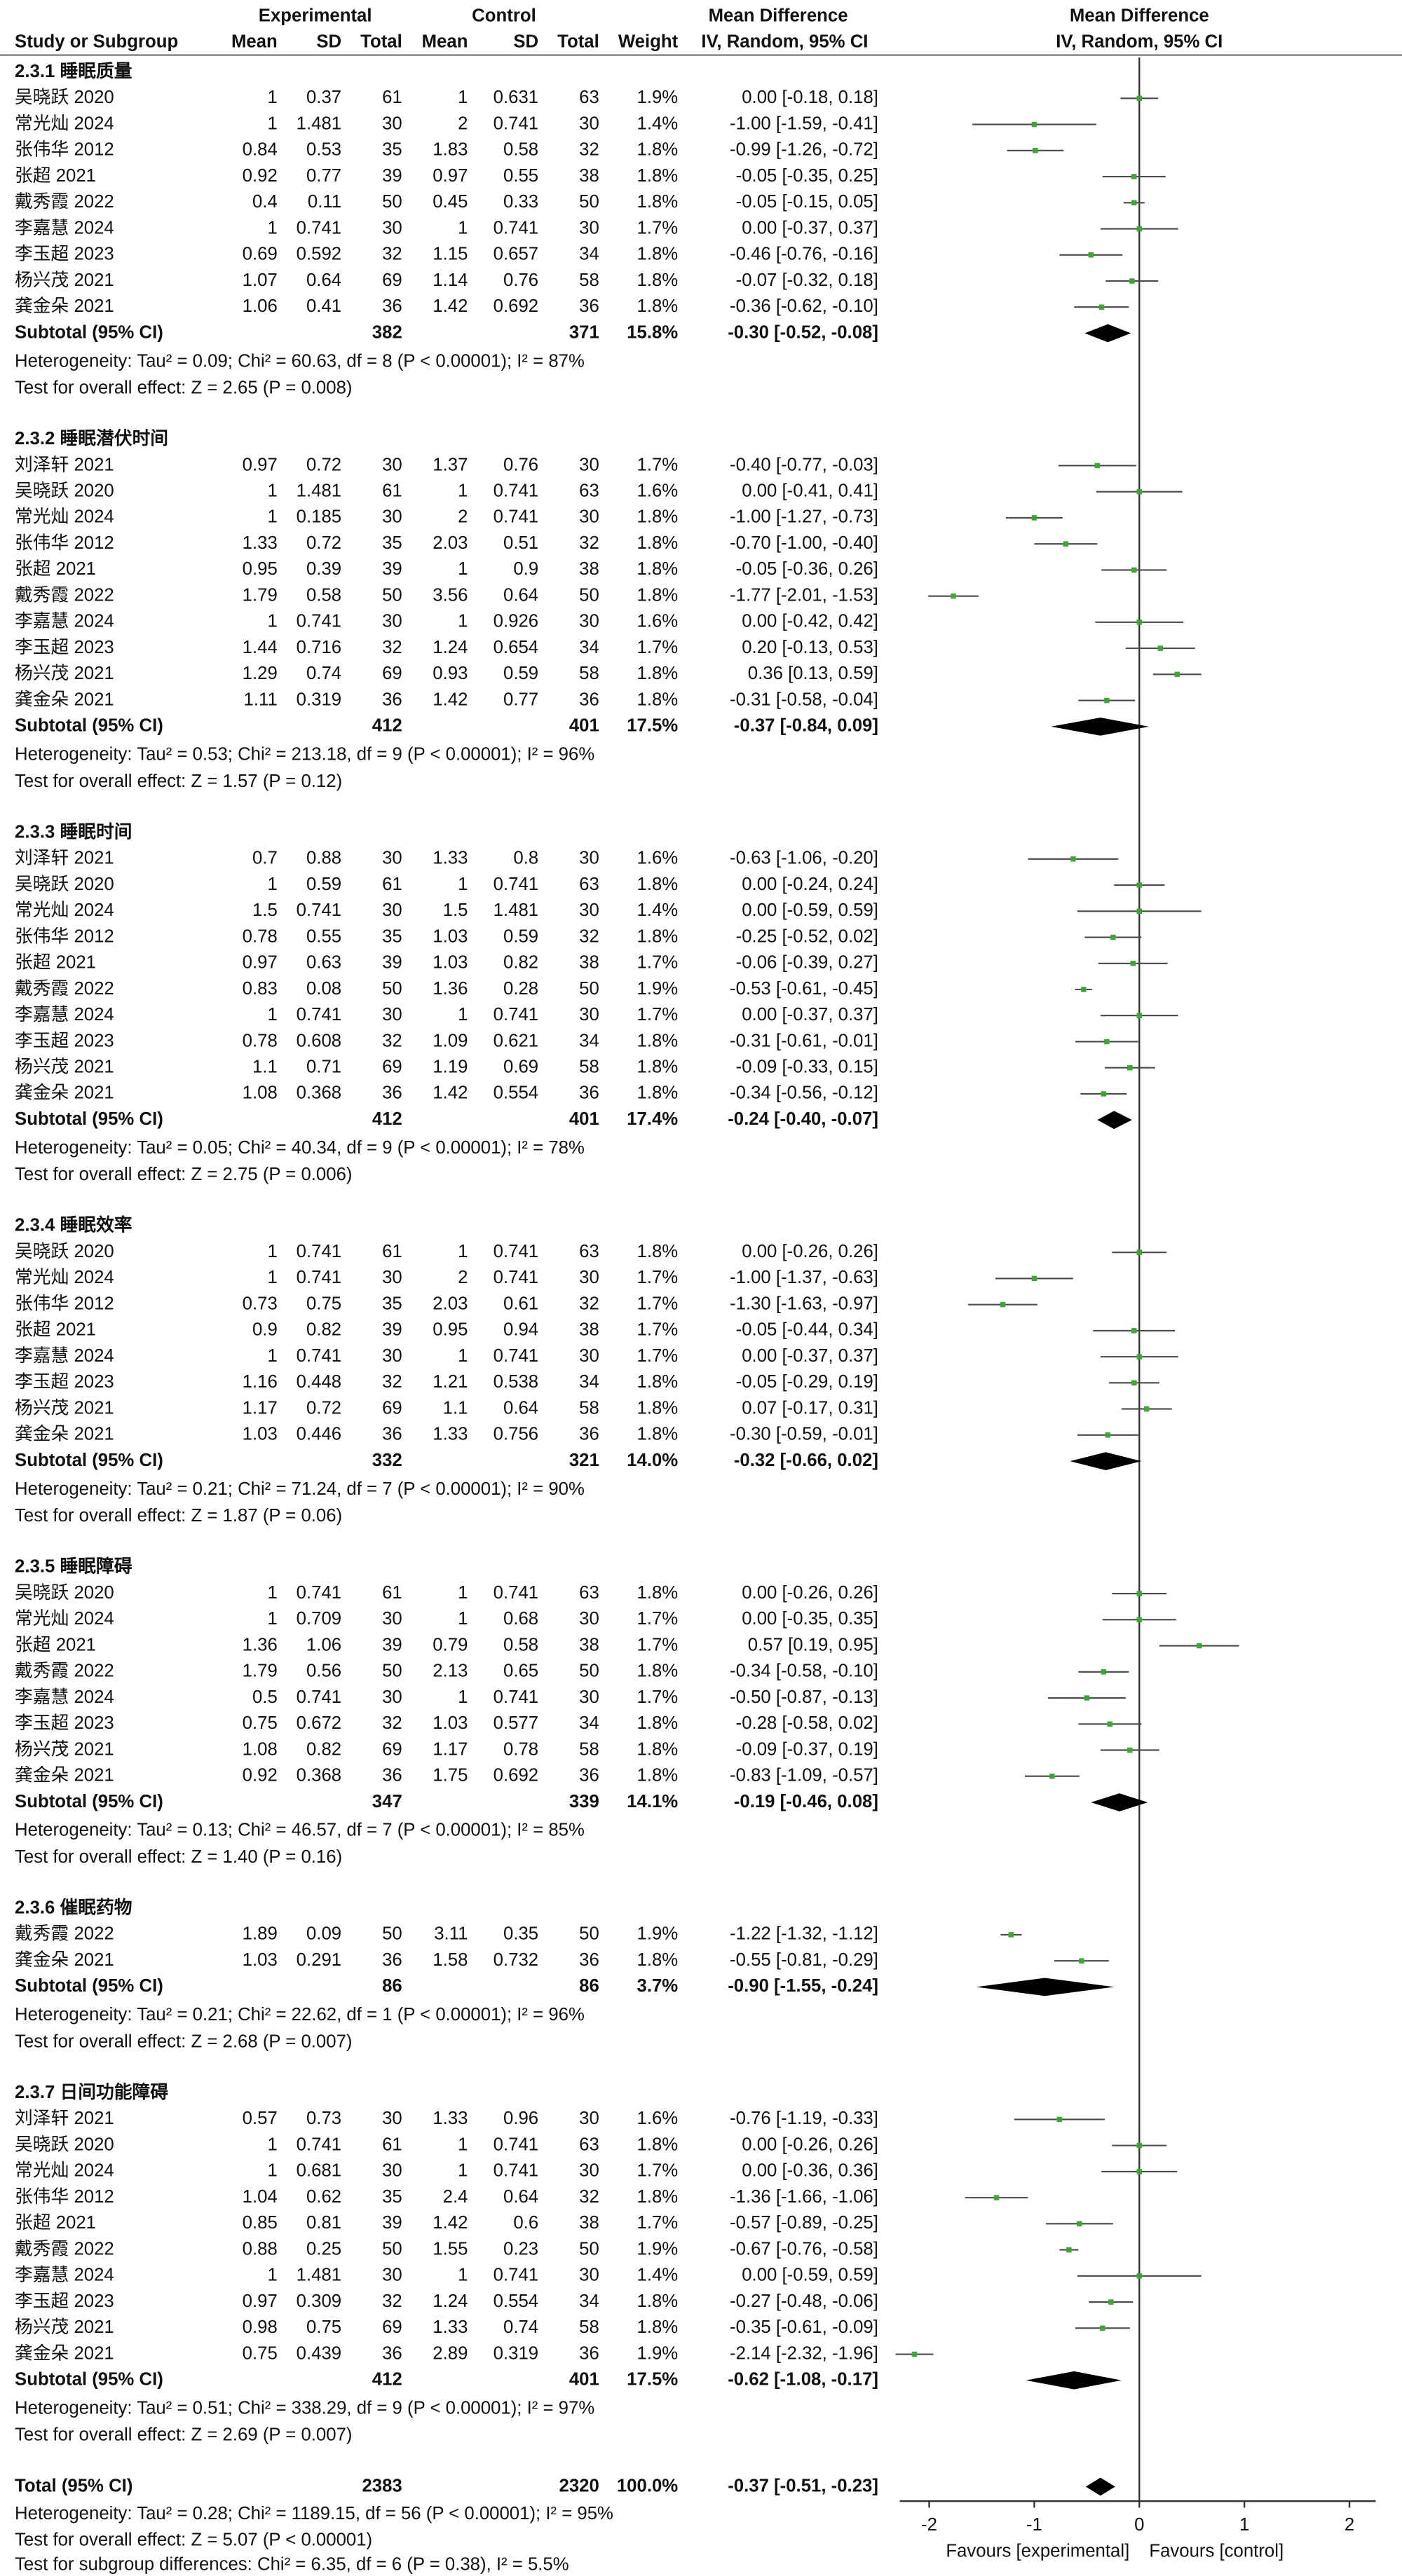  I want to click on x-tick-label: -1, so click(1034, 2525).